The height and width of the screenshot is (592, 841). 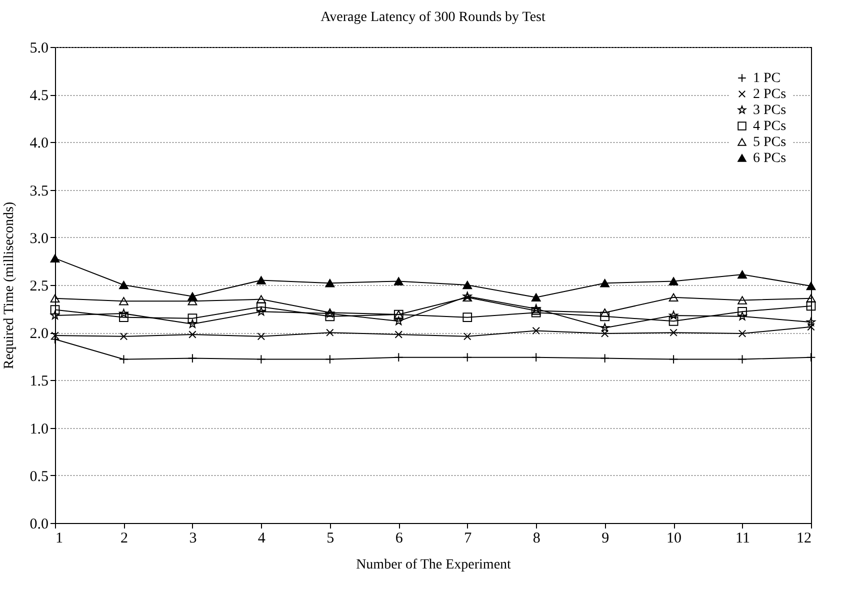 I want to click on x-tick-label: 7, so click(x=468, y=538).